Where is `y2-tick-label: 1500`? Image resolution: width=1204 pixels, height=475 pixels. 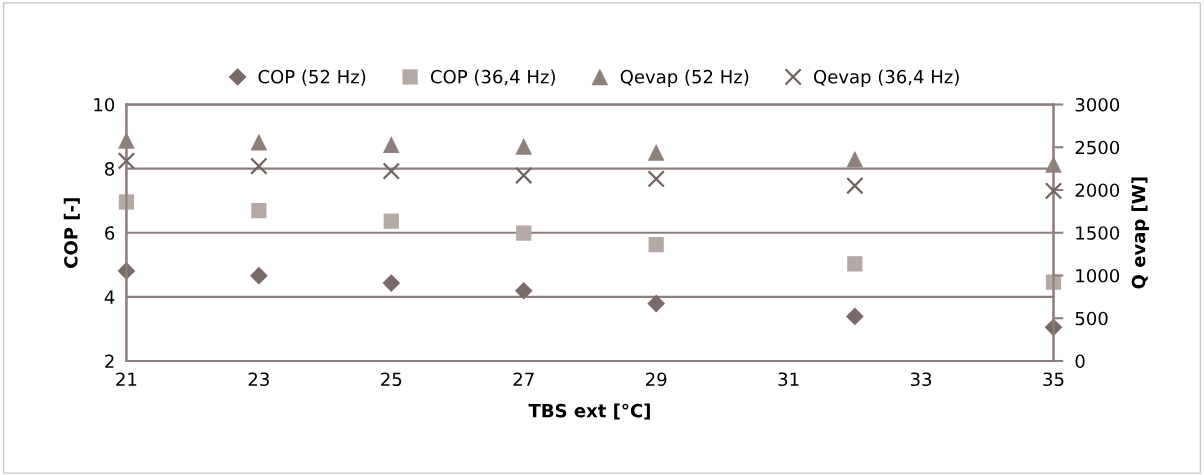 y2-tick-label: 1500 is located at coordinates (1098, 233).